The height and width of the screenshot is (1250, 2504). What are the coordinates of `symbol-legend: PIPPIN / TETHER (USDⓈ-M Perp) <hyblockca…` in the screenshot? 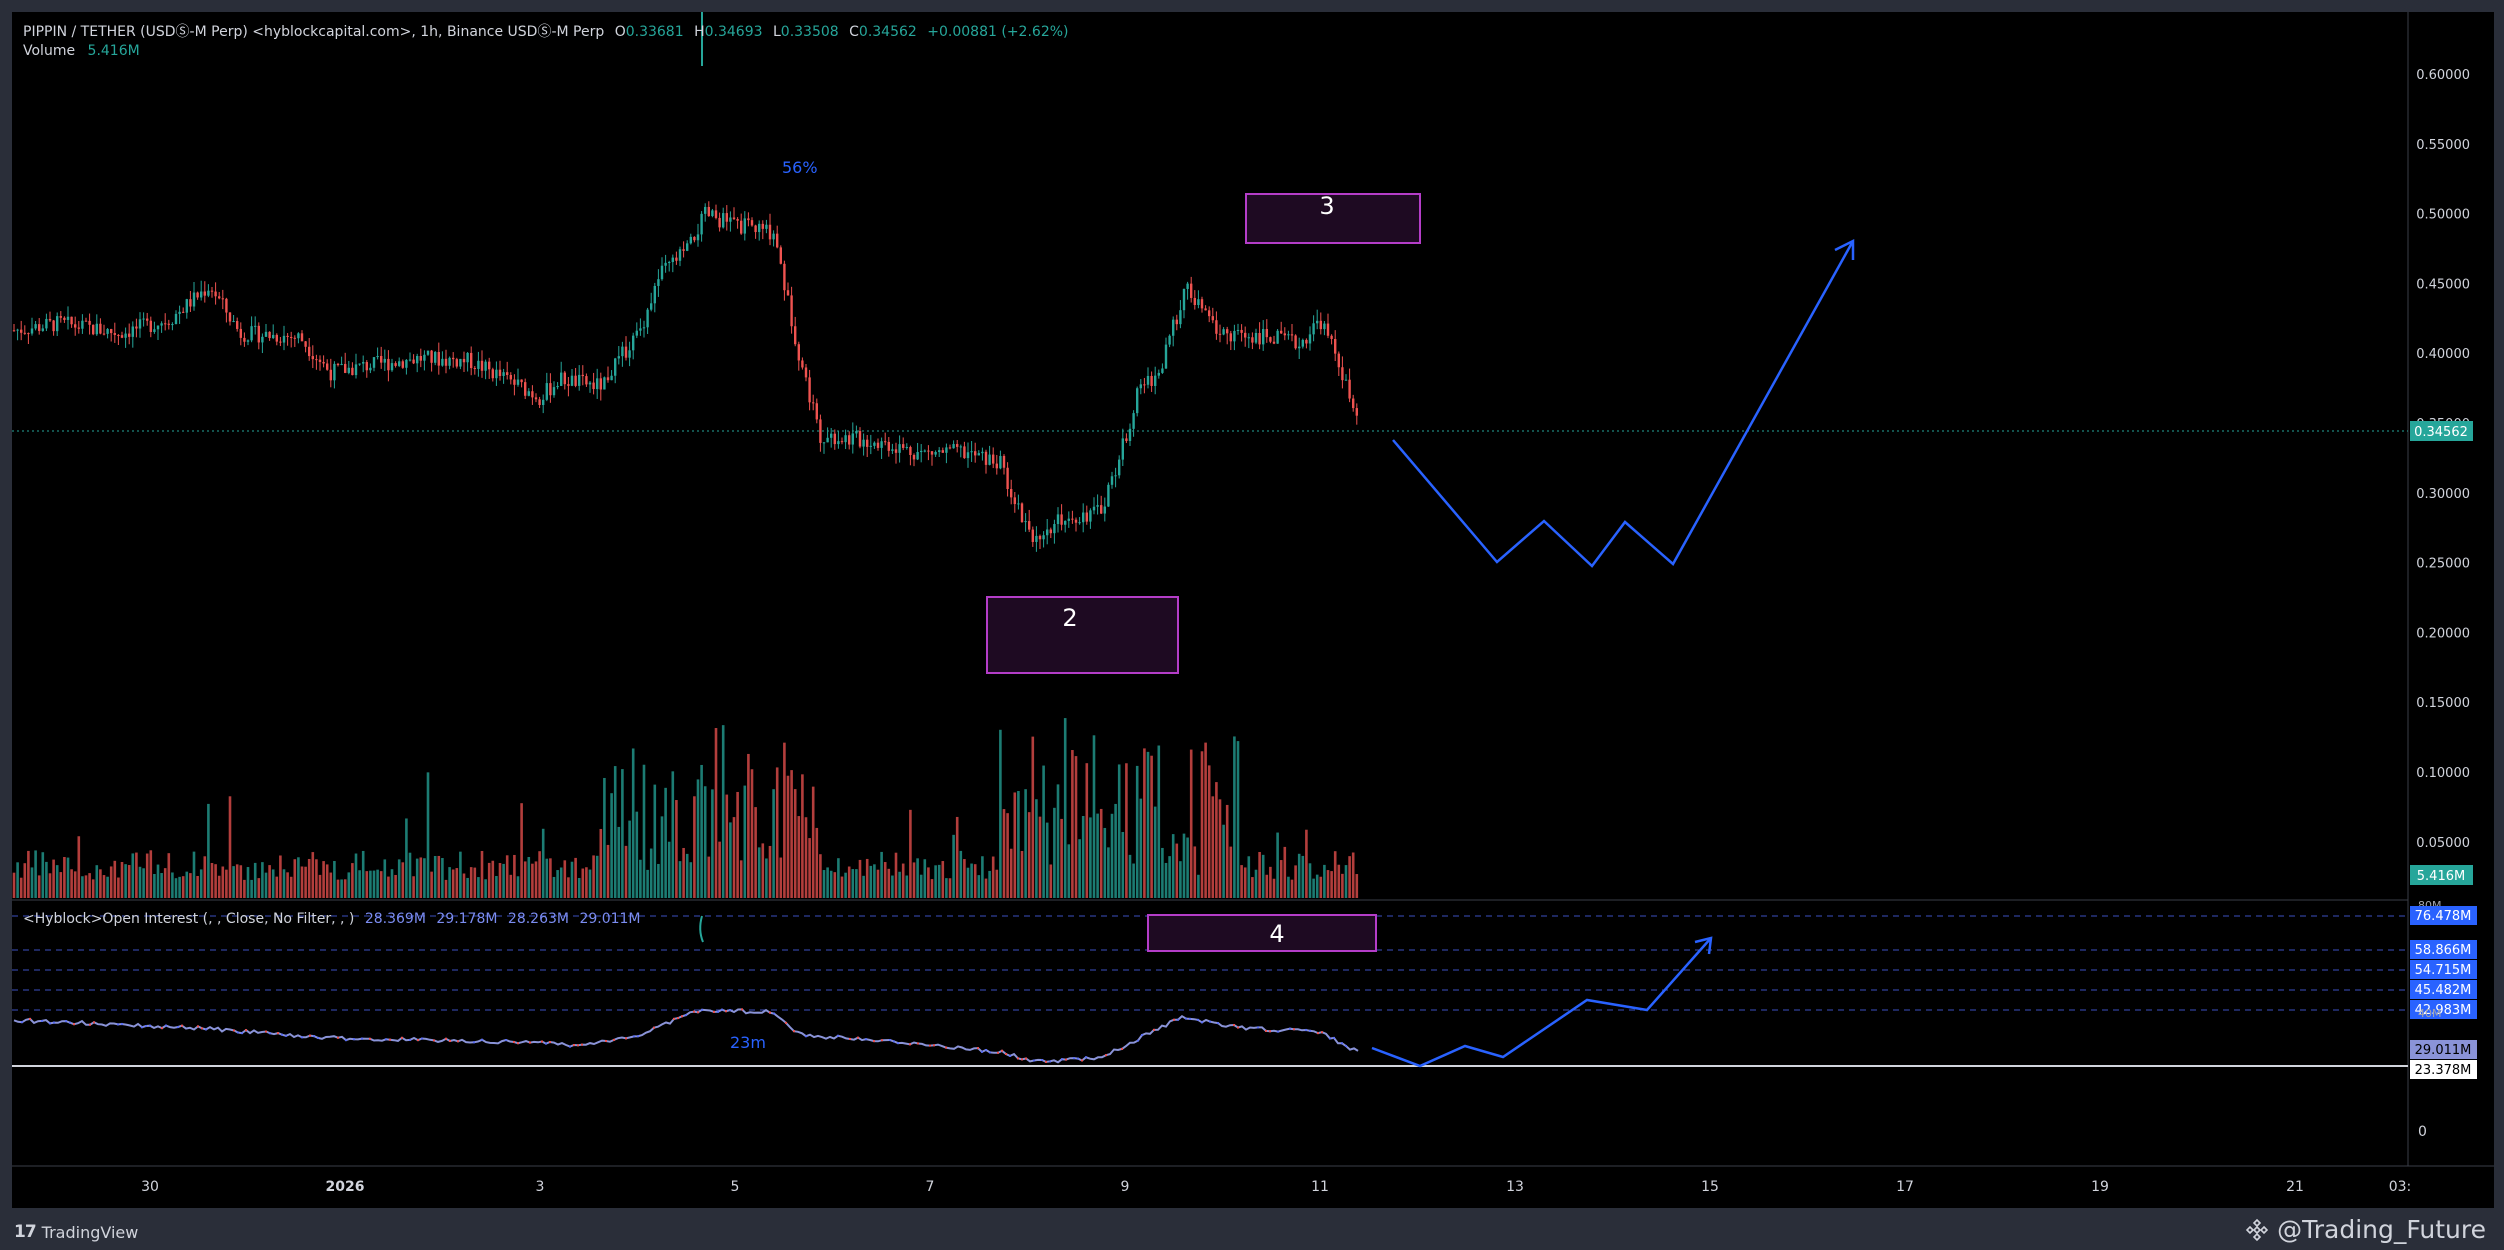 It's located at (545, 31).